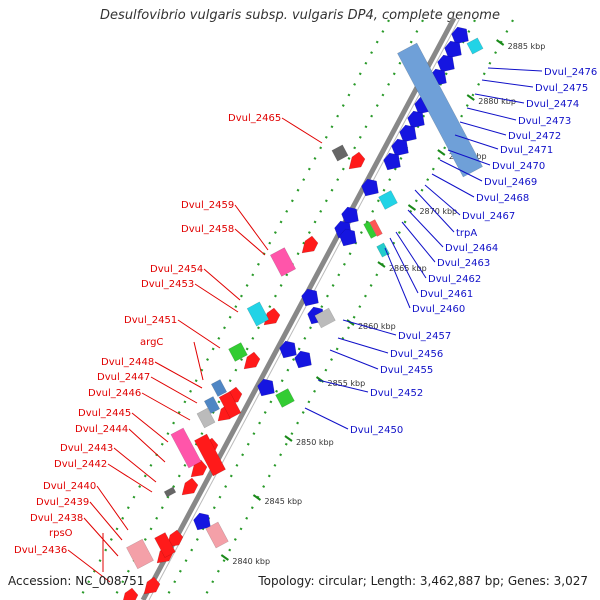  What do you see at coordinates (127, 362) in the screenshot?
I see `left-gene-label: Dvul_2448` at bounding box center [127, 362].